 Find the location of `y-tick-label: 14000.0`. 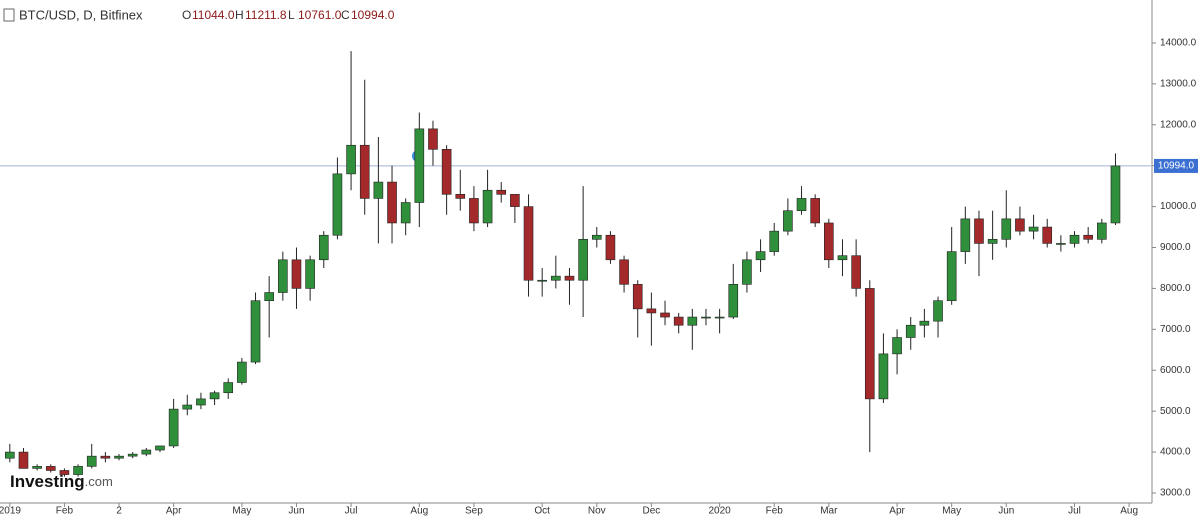

y-tick-label: 14000.0 is located at coordinates (1178, 43).